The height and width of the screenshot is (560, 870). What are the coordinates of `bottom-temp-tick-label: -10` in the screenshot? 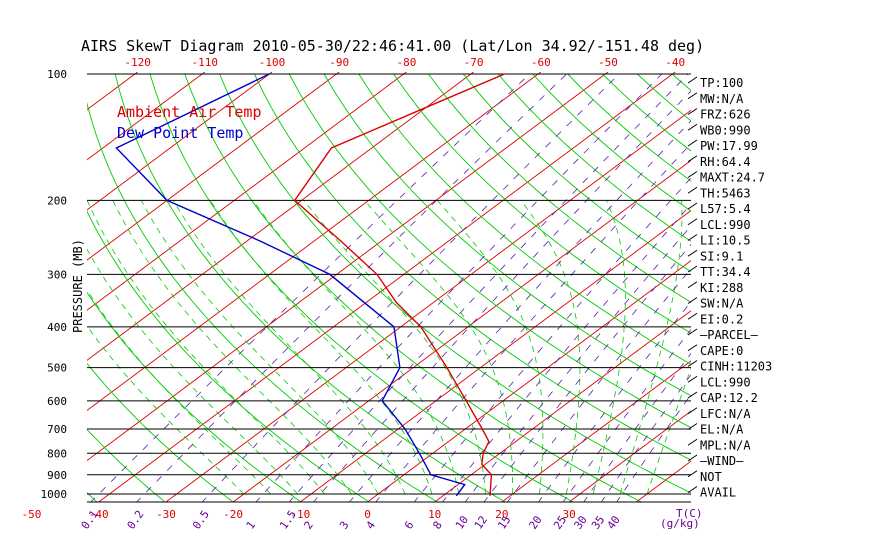 It's located at (300, 514).